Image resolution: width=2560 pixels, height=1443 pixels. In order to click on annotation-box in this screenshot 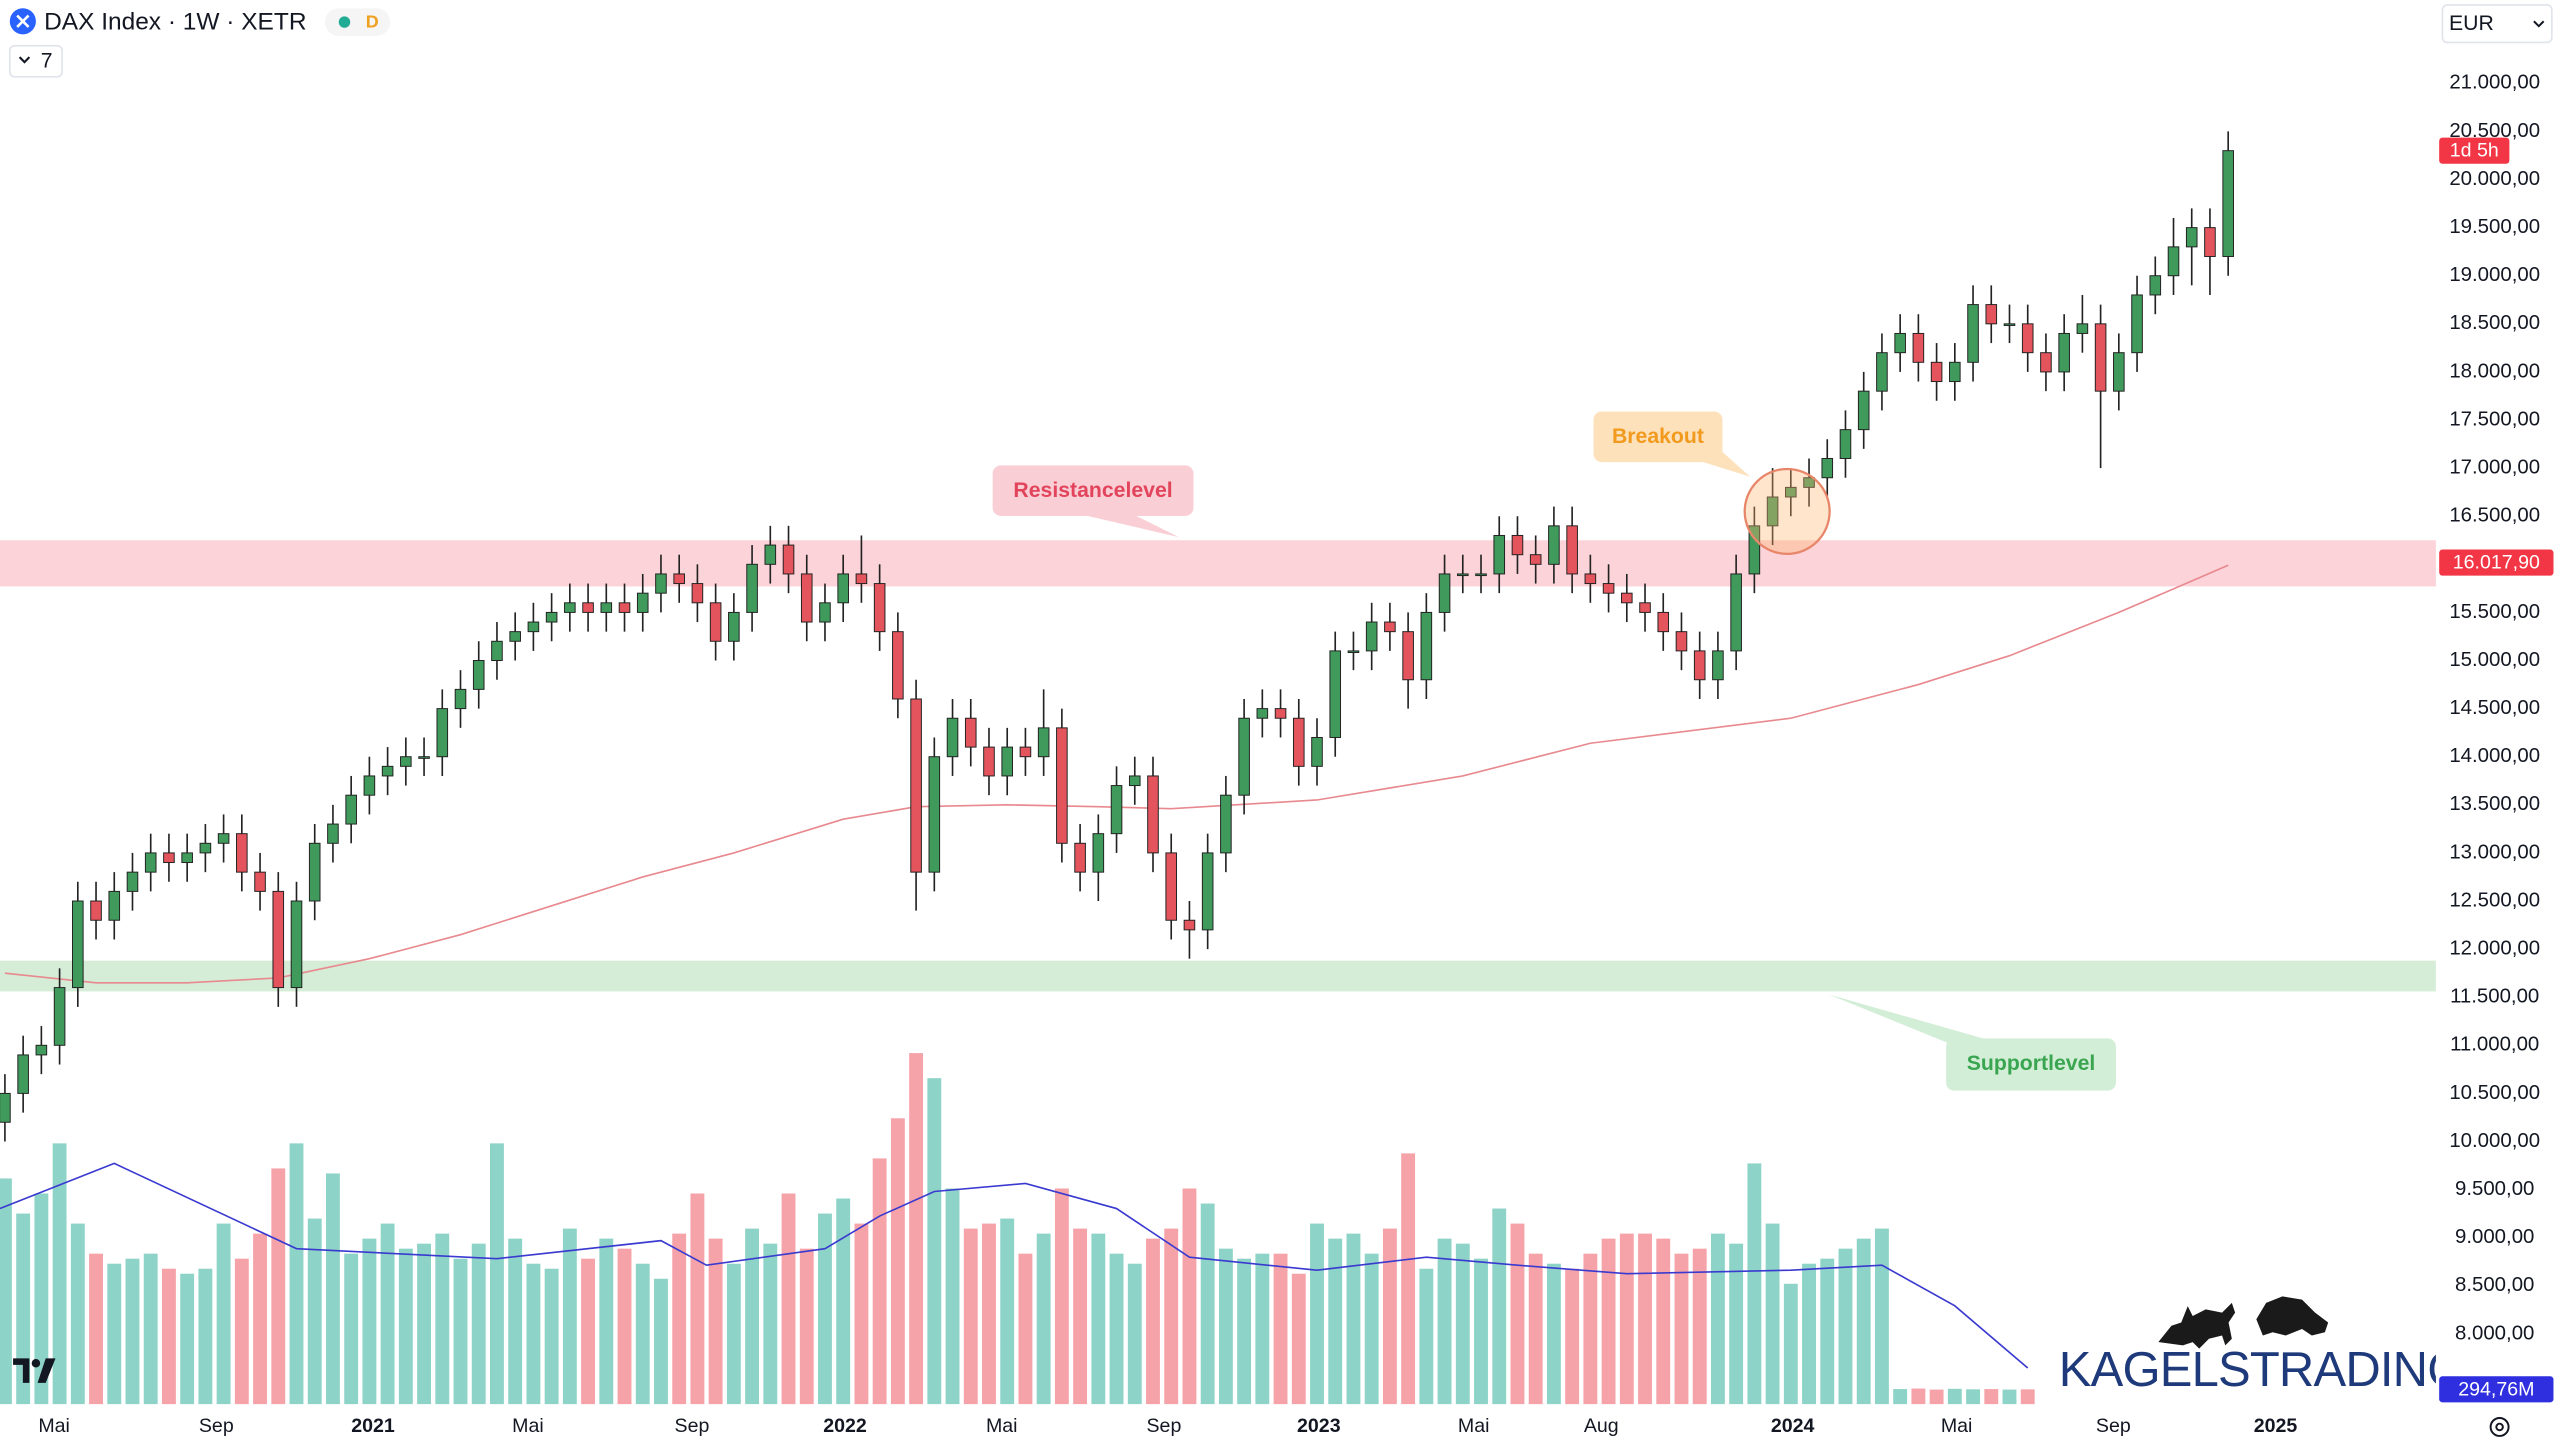, I will do `click(1093, 490)`.